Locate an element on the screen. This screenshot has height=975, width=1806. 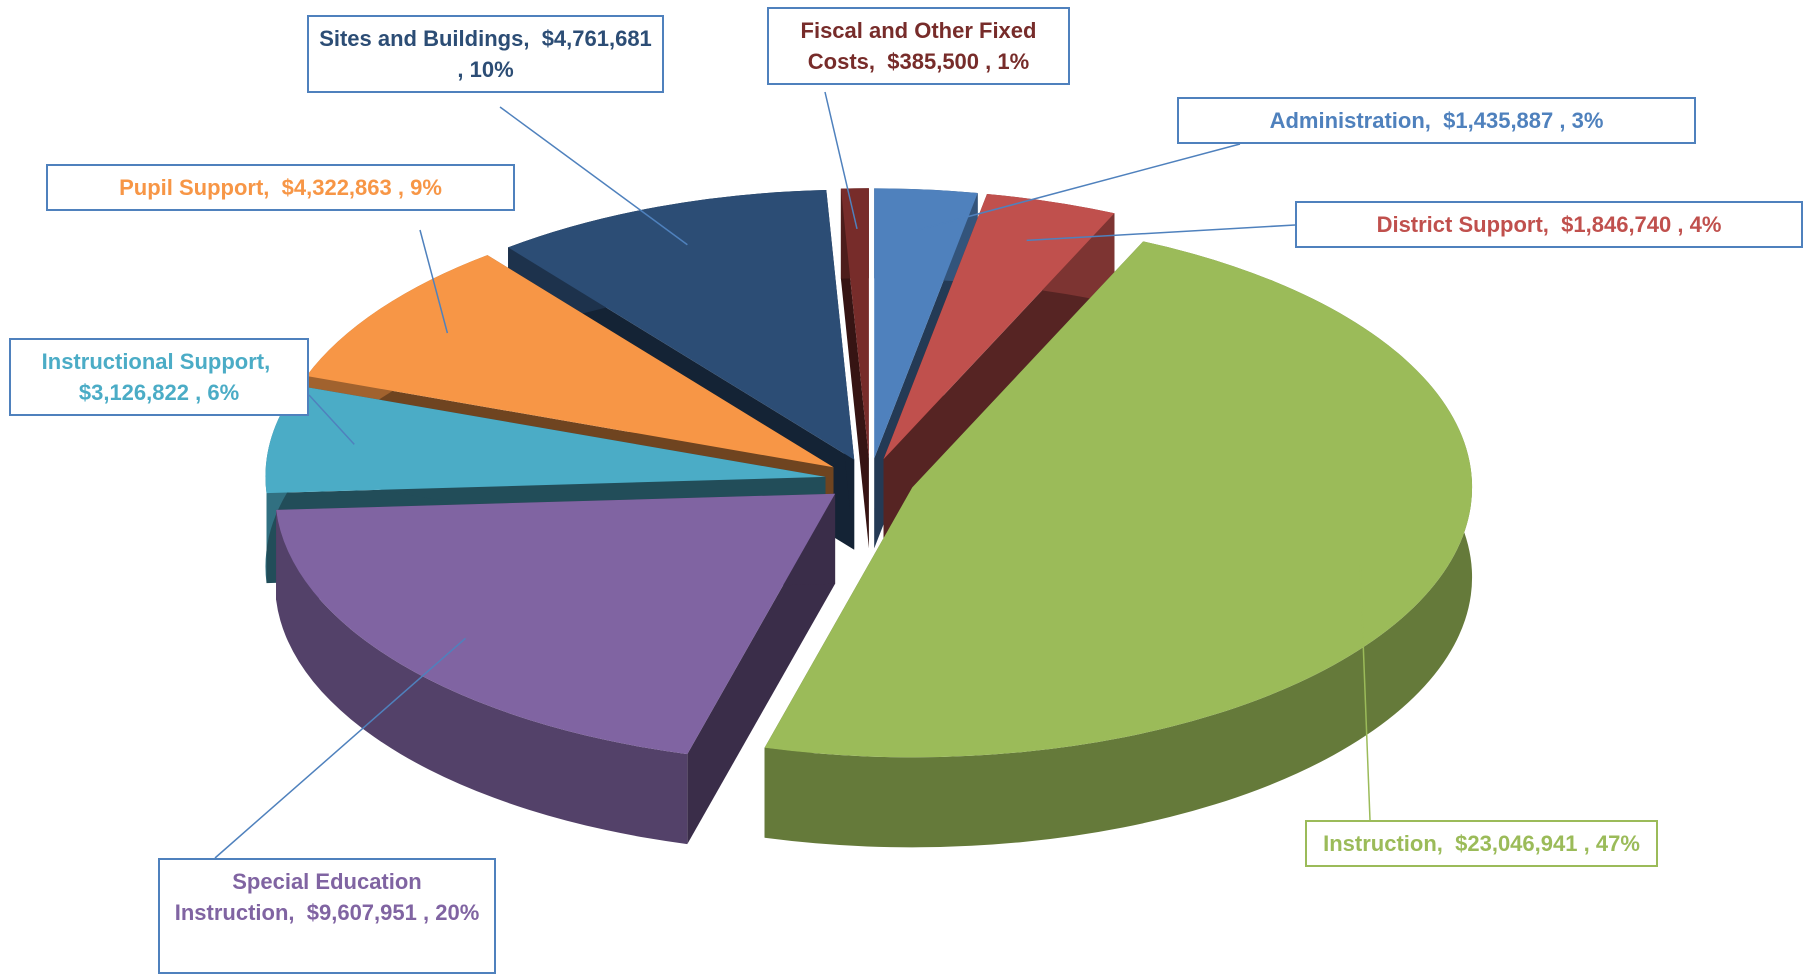
data-label: Instruction, $23,046,941 , 47% is located at coordinates (1481, 843).